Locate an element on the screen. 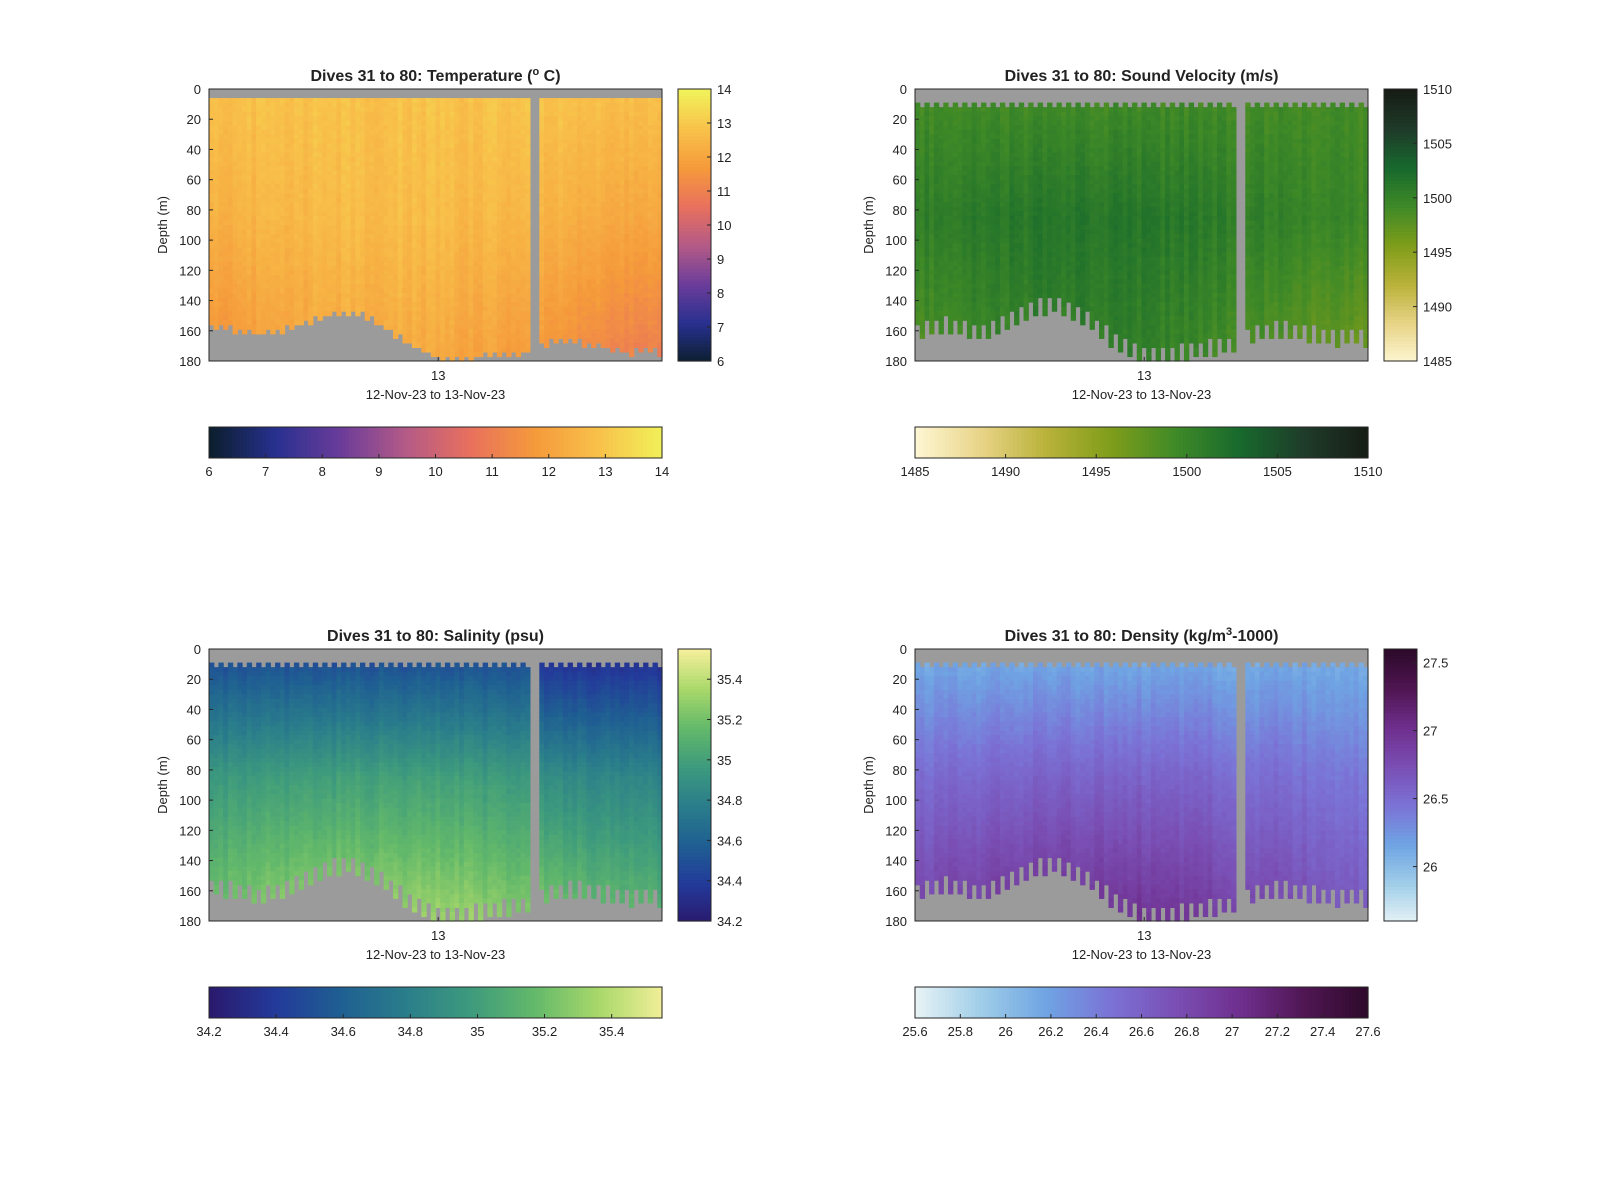 The height and width of the screenshot is (1179, 1600). colorbar-tick-label: 35 is located at coordinates (724, 760).